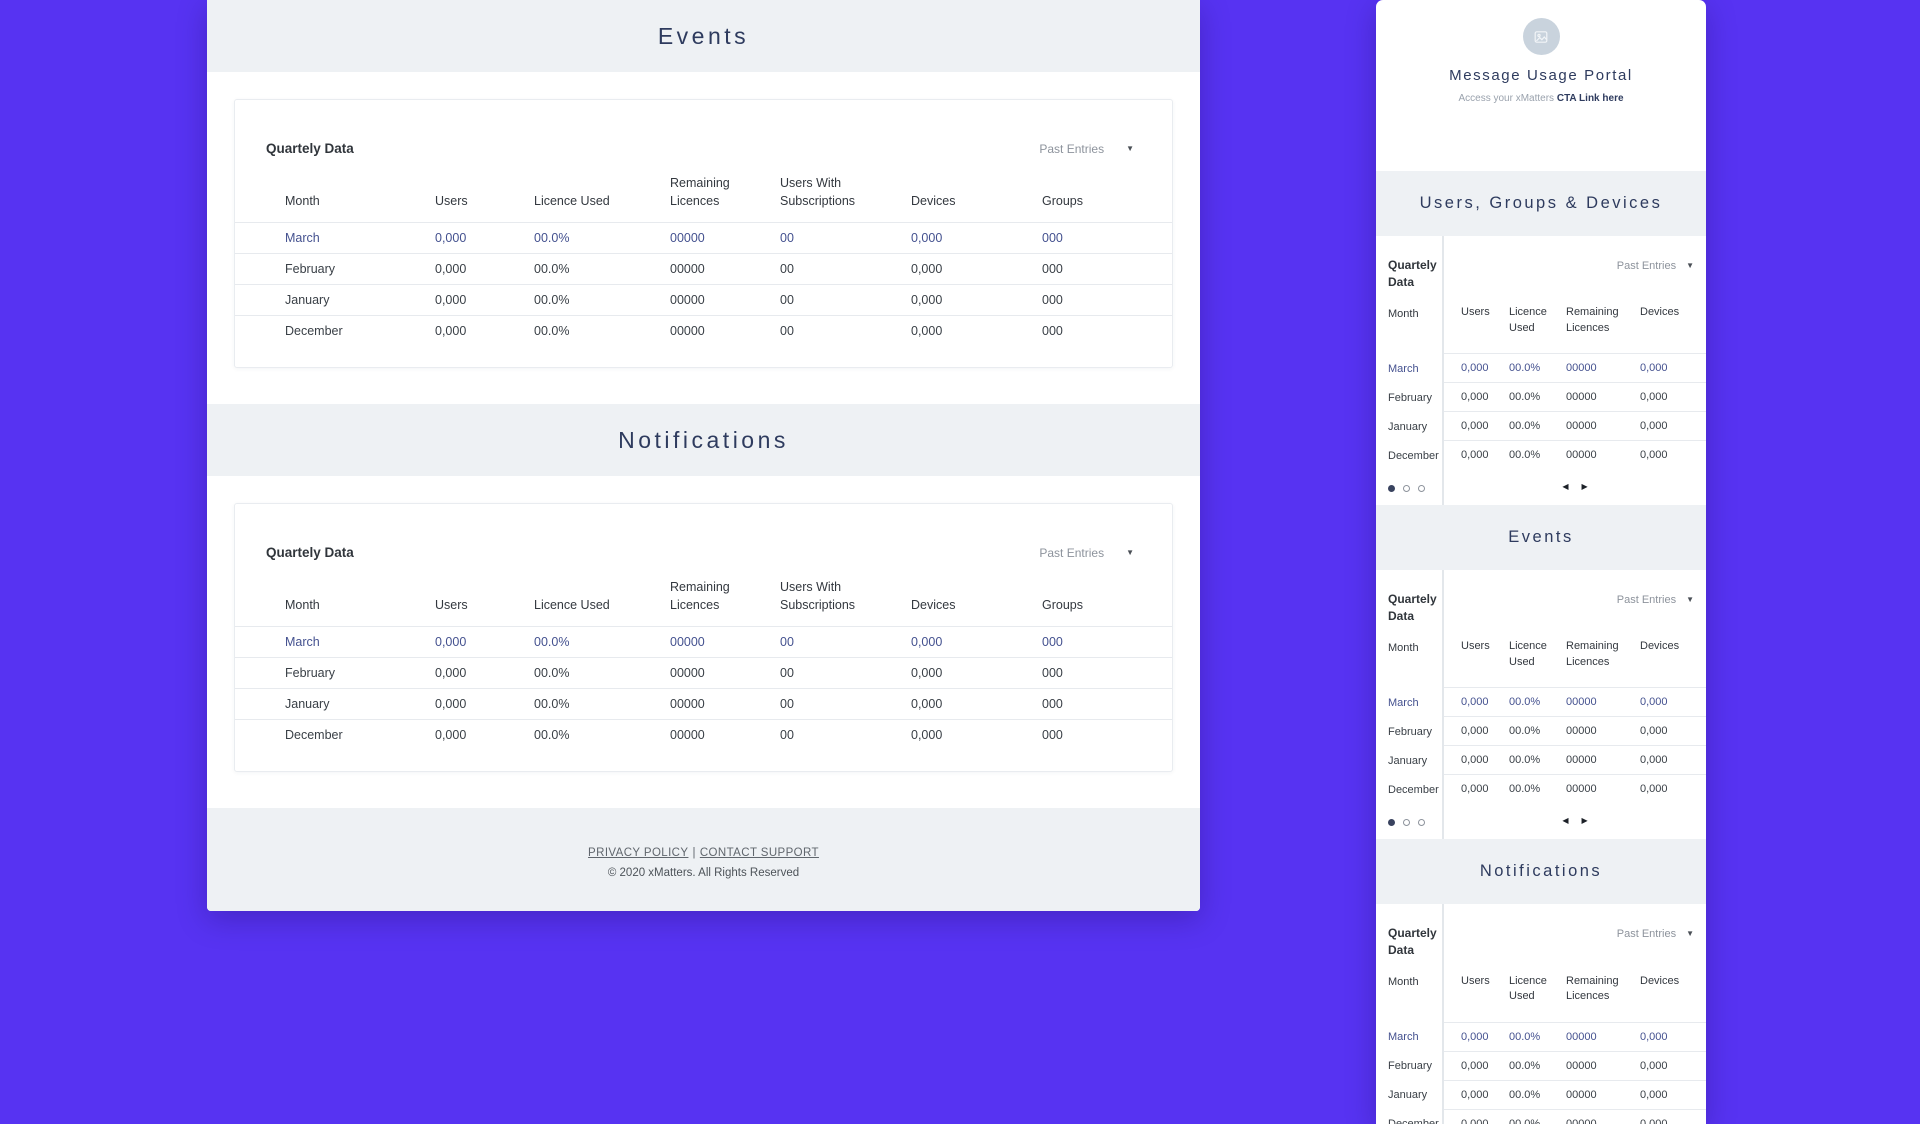 The image size is (1920, 1124). Describe the element at coordinates (1541, 203) in the screenshot. I see `section-title: Users, Groups & Devices` at that location.